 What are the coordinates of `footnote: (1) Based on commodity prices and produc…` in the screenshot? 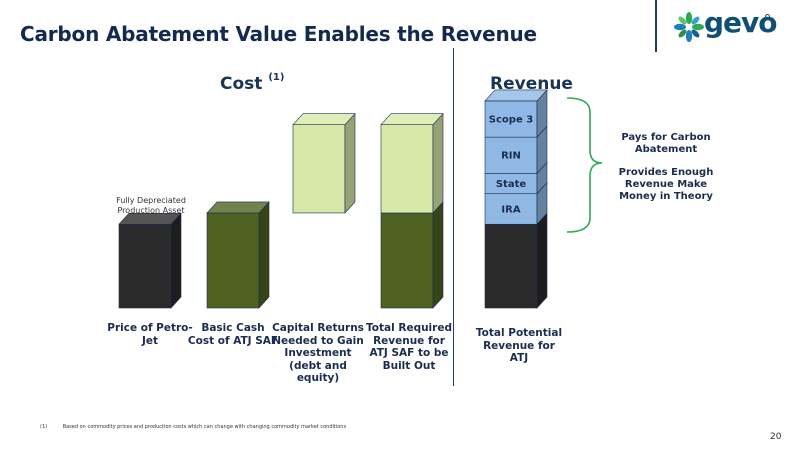 It's located at (193, 427).